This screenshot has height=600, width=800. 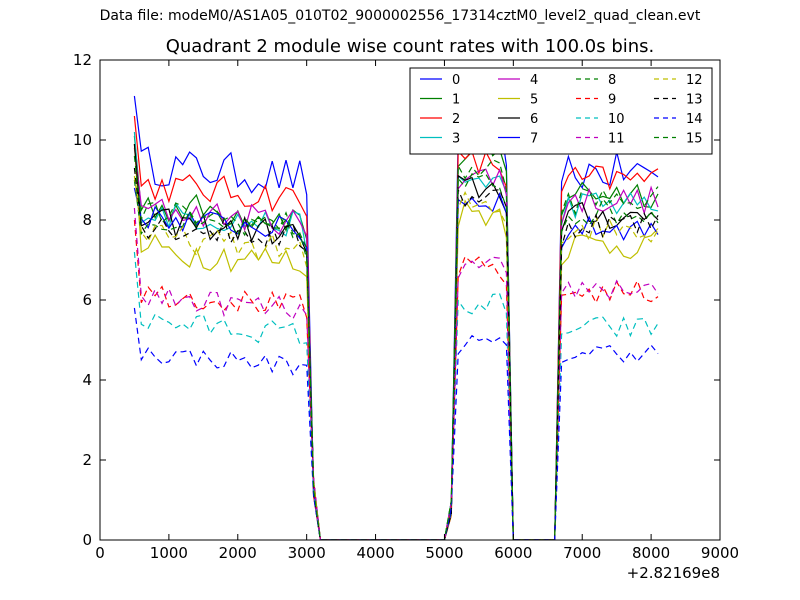 What do you see at coordinates (612, 100) in the screenshot?
I see `legend-label-9: 9` at bounding box center [612, 100].